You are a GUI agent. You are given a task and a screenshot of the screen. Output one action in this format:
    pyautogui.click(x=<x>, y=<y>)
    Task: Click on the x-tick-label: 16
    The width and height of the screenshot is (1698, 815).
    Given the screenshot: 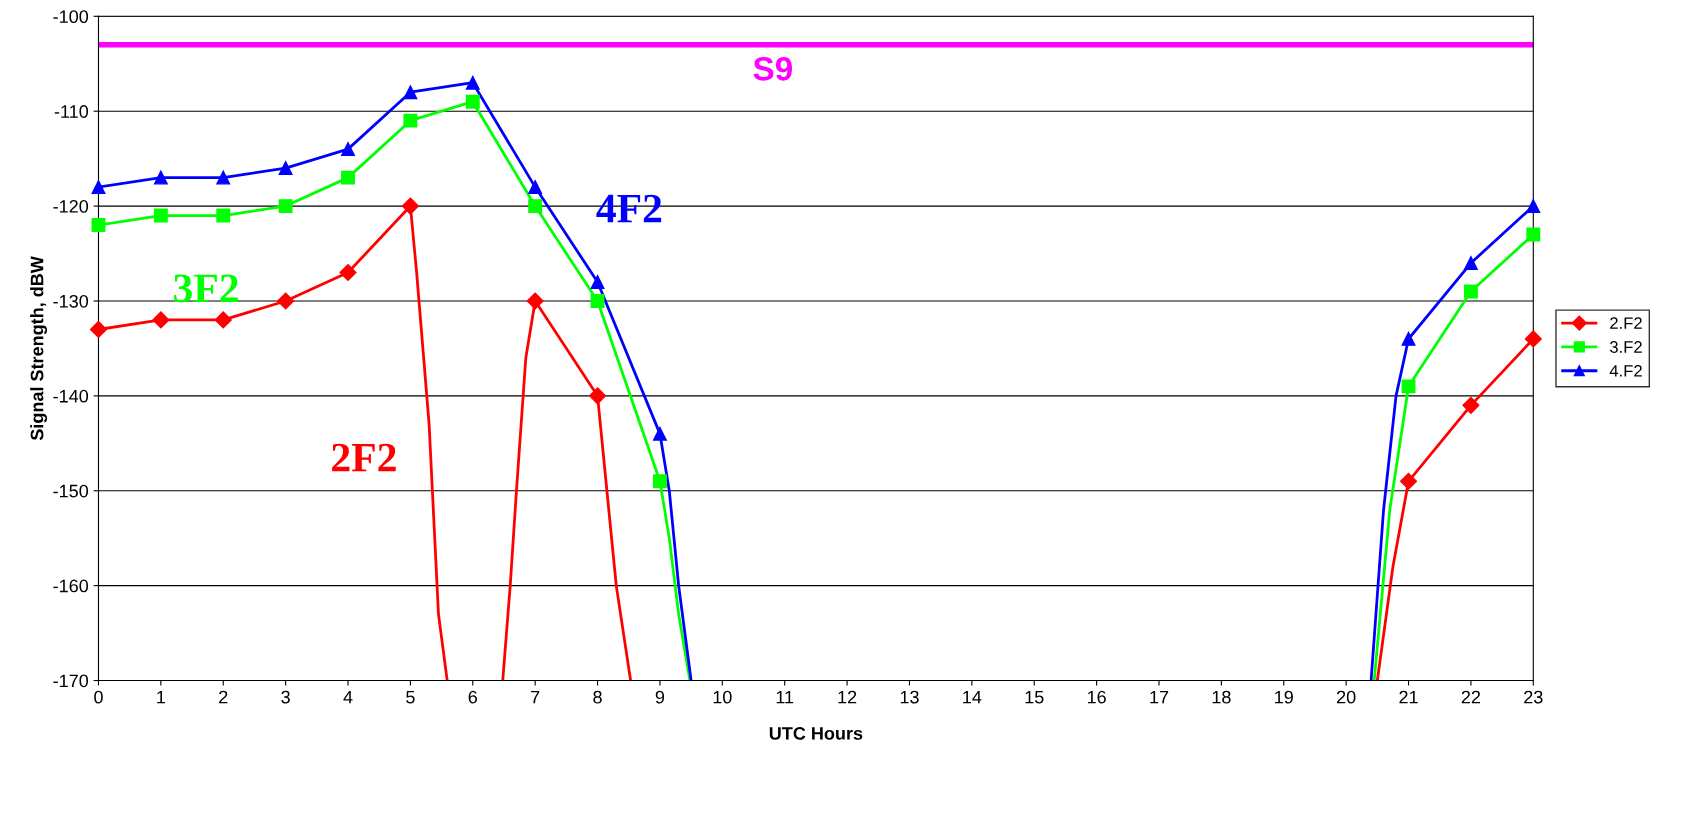 What is the action you would take?
    pyautogui.click(x=1096, y=697)
    